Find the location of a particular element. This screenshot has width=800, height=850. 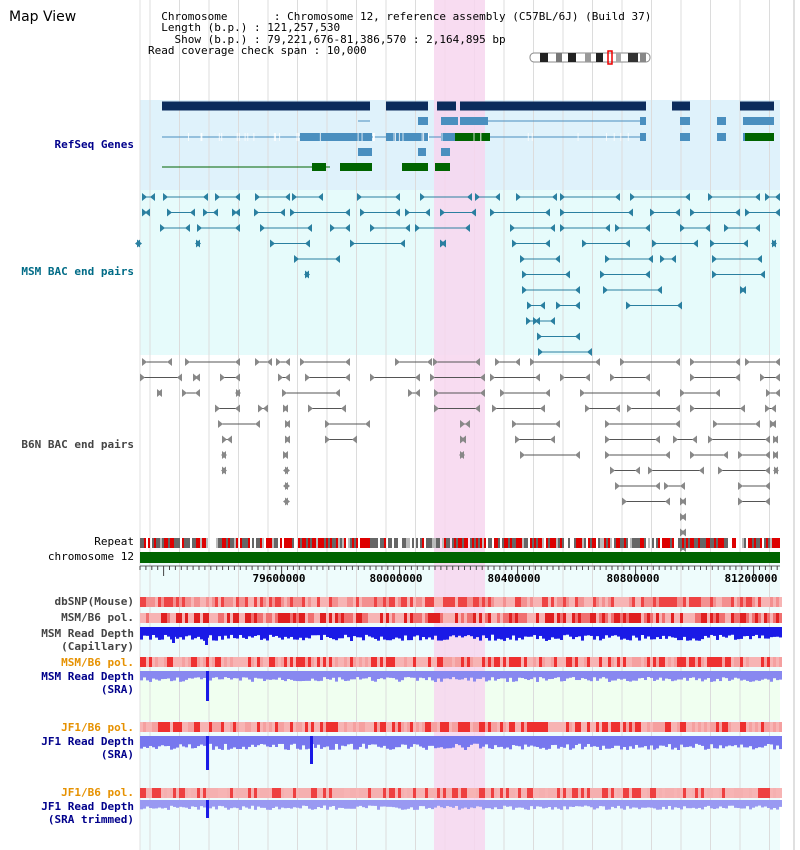

track-label-msm-b6-pol-2: MSM/B6 pol. is located at coordinates (97, 662).